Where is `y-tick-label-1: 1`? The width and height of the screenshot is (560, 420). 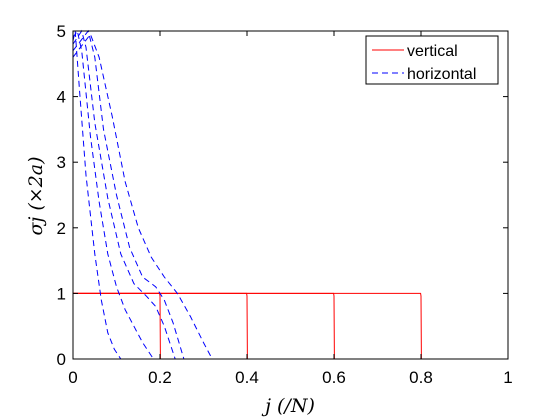
y-tick-label-1: 1 is located at coordinates (61, 293).